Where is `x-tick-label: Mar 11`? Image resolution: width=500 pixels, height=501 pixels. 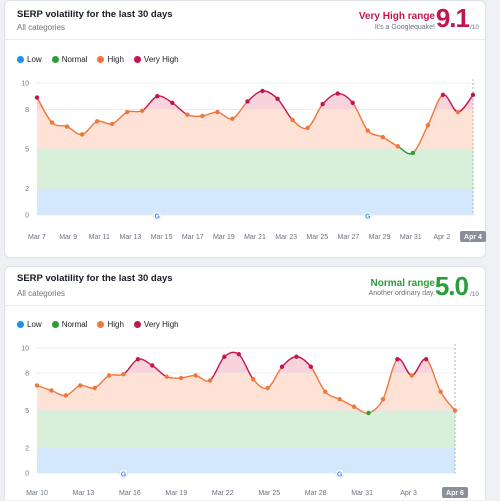
x-tick-label: Mar 11 is located at coordinates (99, 237).